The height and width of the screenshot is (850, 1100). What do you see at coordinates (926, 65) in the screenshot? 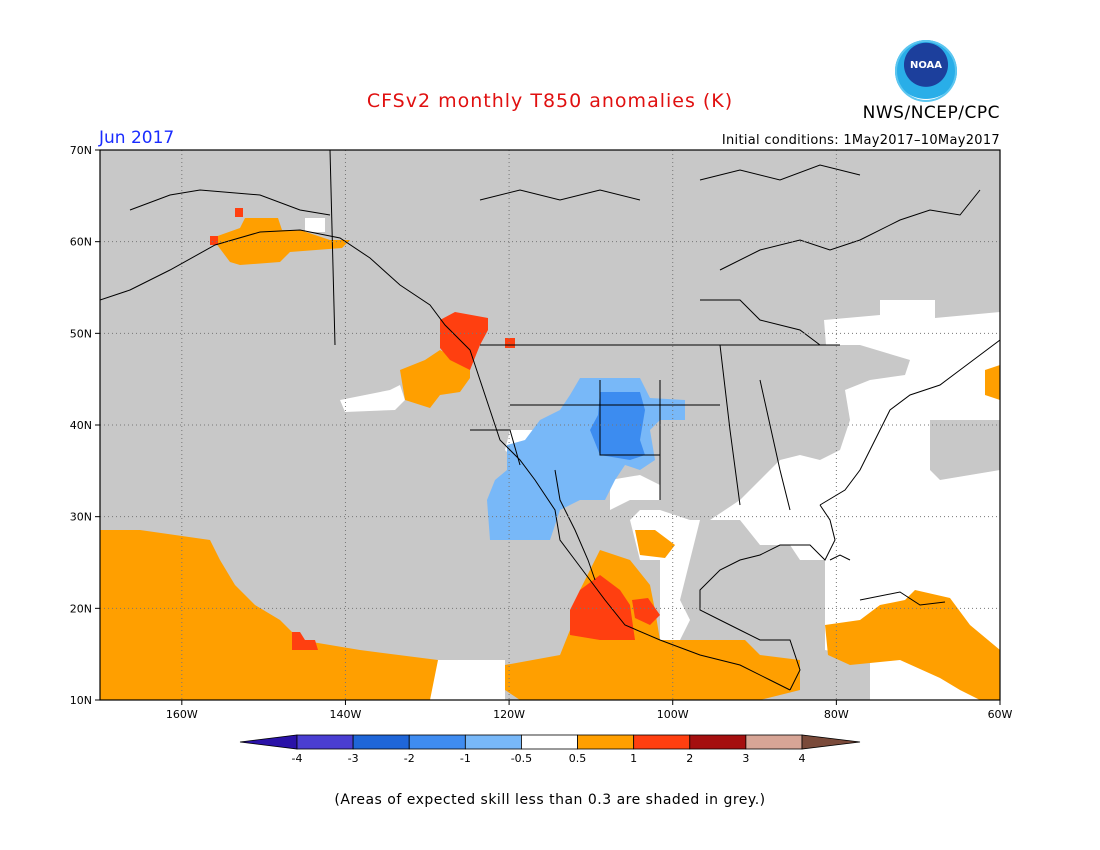
I see `logo-text: NOAA` at bounding box center [926, 65].